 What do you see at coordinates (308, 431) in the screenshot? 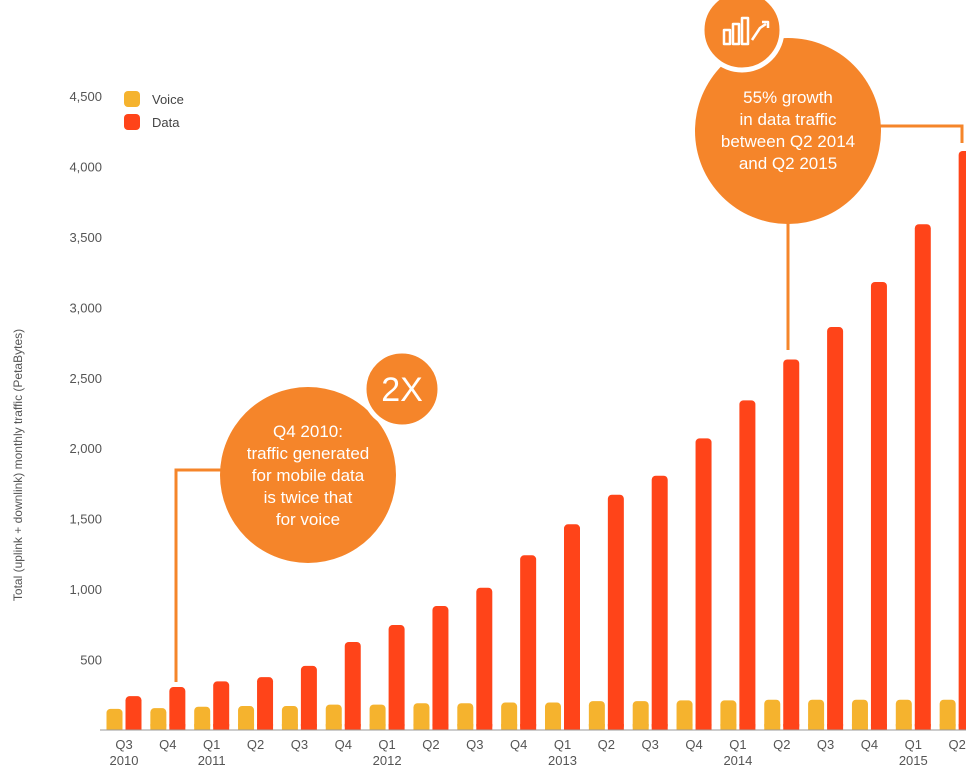
I see `callout-q4-2010-line-1: Q4 2010:` at bounding box center [308, 431].